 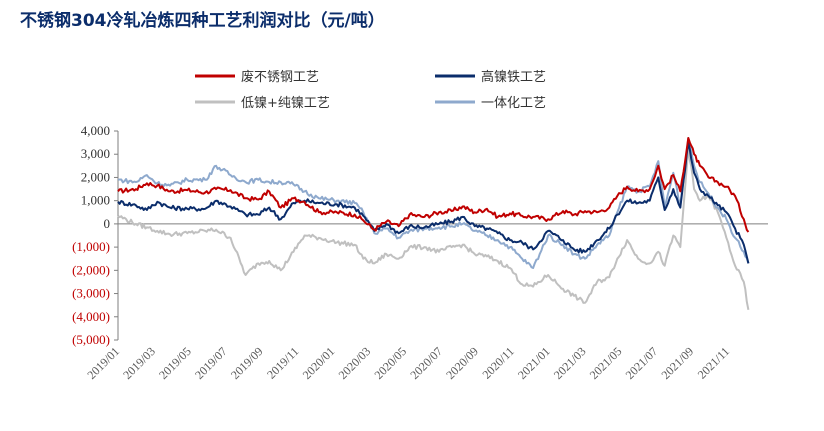 I want to click on x-tick-label: 2019/03, so click(x=139, y=363).